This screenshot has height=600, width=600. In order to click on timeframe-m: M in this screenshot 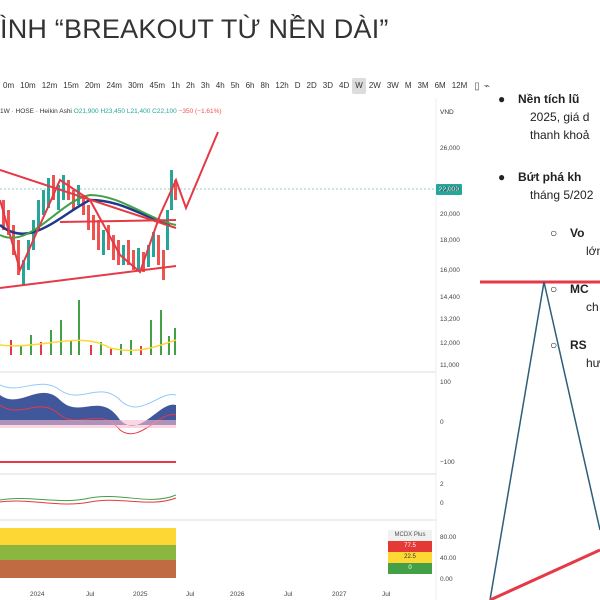, I will do `click(408, 85)`.